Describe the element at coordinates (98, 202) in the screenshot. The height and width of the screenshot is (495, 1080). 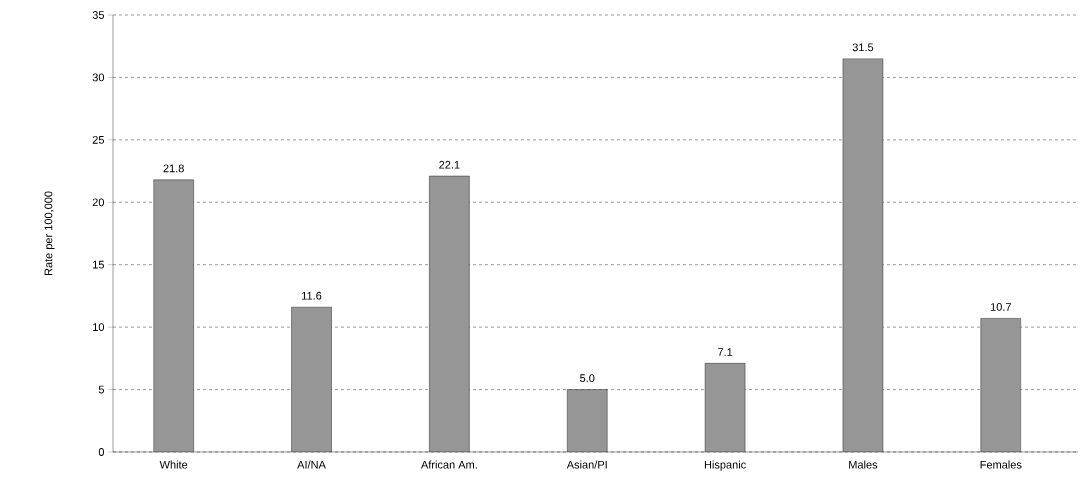
I see `y-tick-label: 20` at that location.